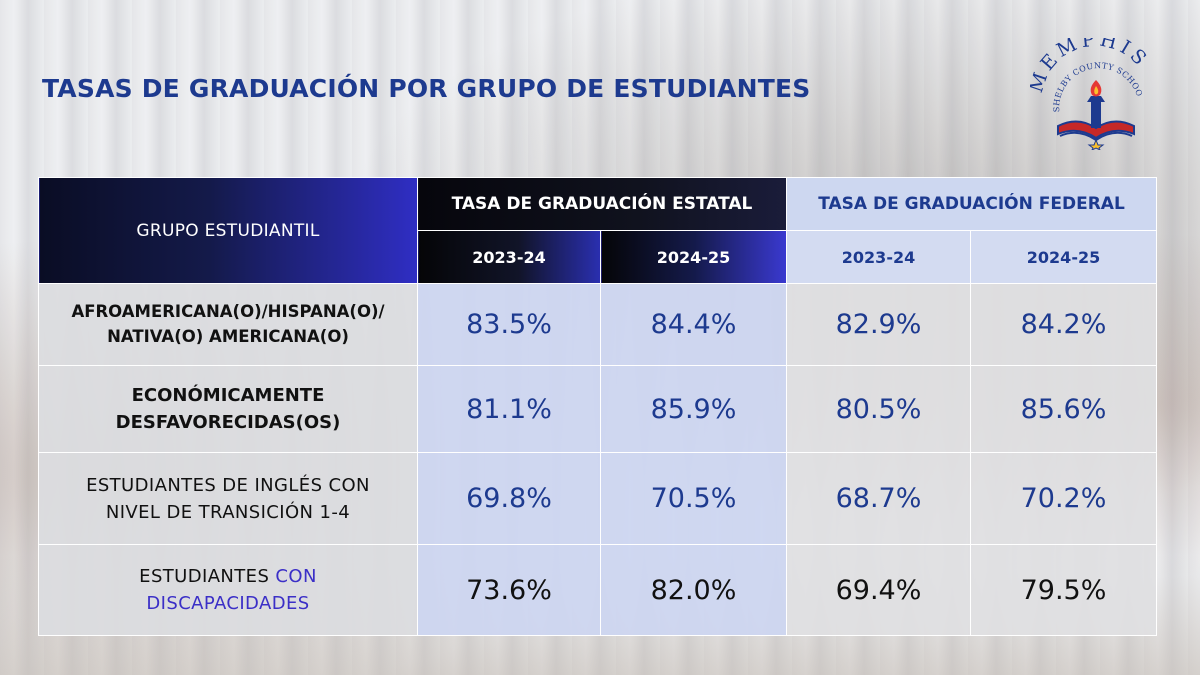 This screenshot has height=675, width=1200. I want to click on memphis-shelby-county-schools-logo: MEMPHIS SHELBY COUNTY SCHOOLS, so click(1089, 94).